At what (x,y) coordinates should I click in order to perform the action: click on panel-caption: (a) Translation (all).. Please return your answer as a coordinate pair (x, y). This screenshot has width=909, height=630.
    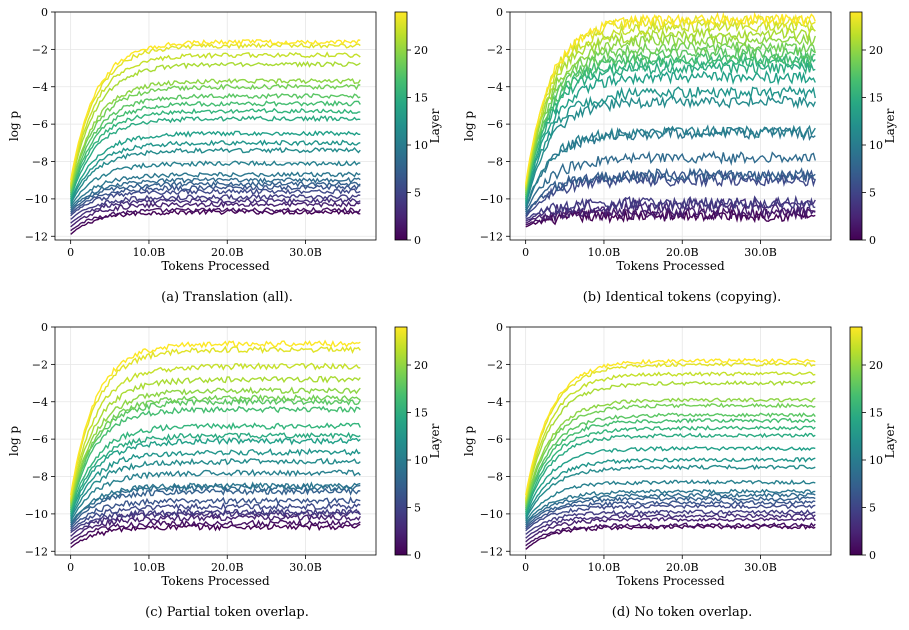
    Looking at the image, I should click on (227, 297).